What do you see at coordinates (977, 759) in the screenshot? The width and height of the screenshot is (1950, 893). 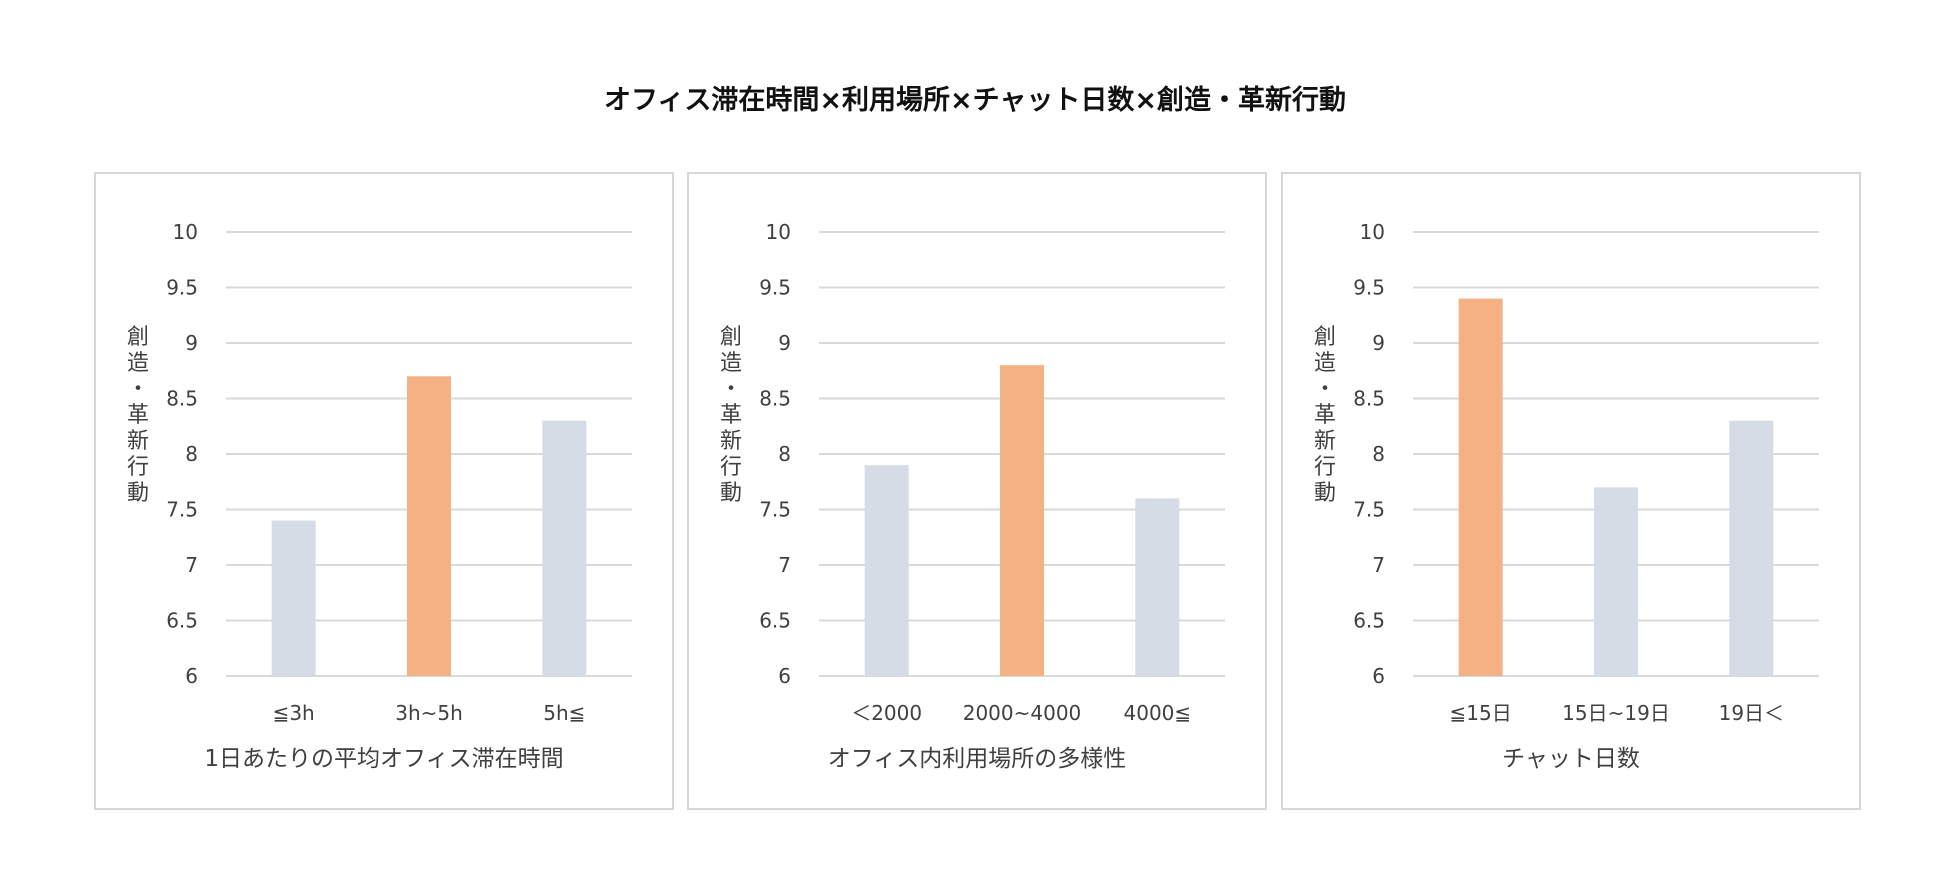 I see `x-axis-label: オフィス内利用場所の多様性` at bounding box center [977, 759].